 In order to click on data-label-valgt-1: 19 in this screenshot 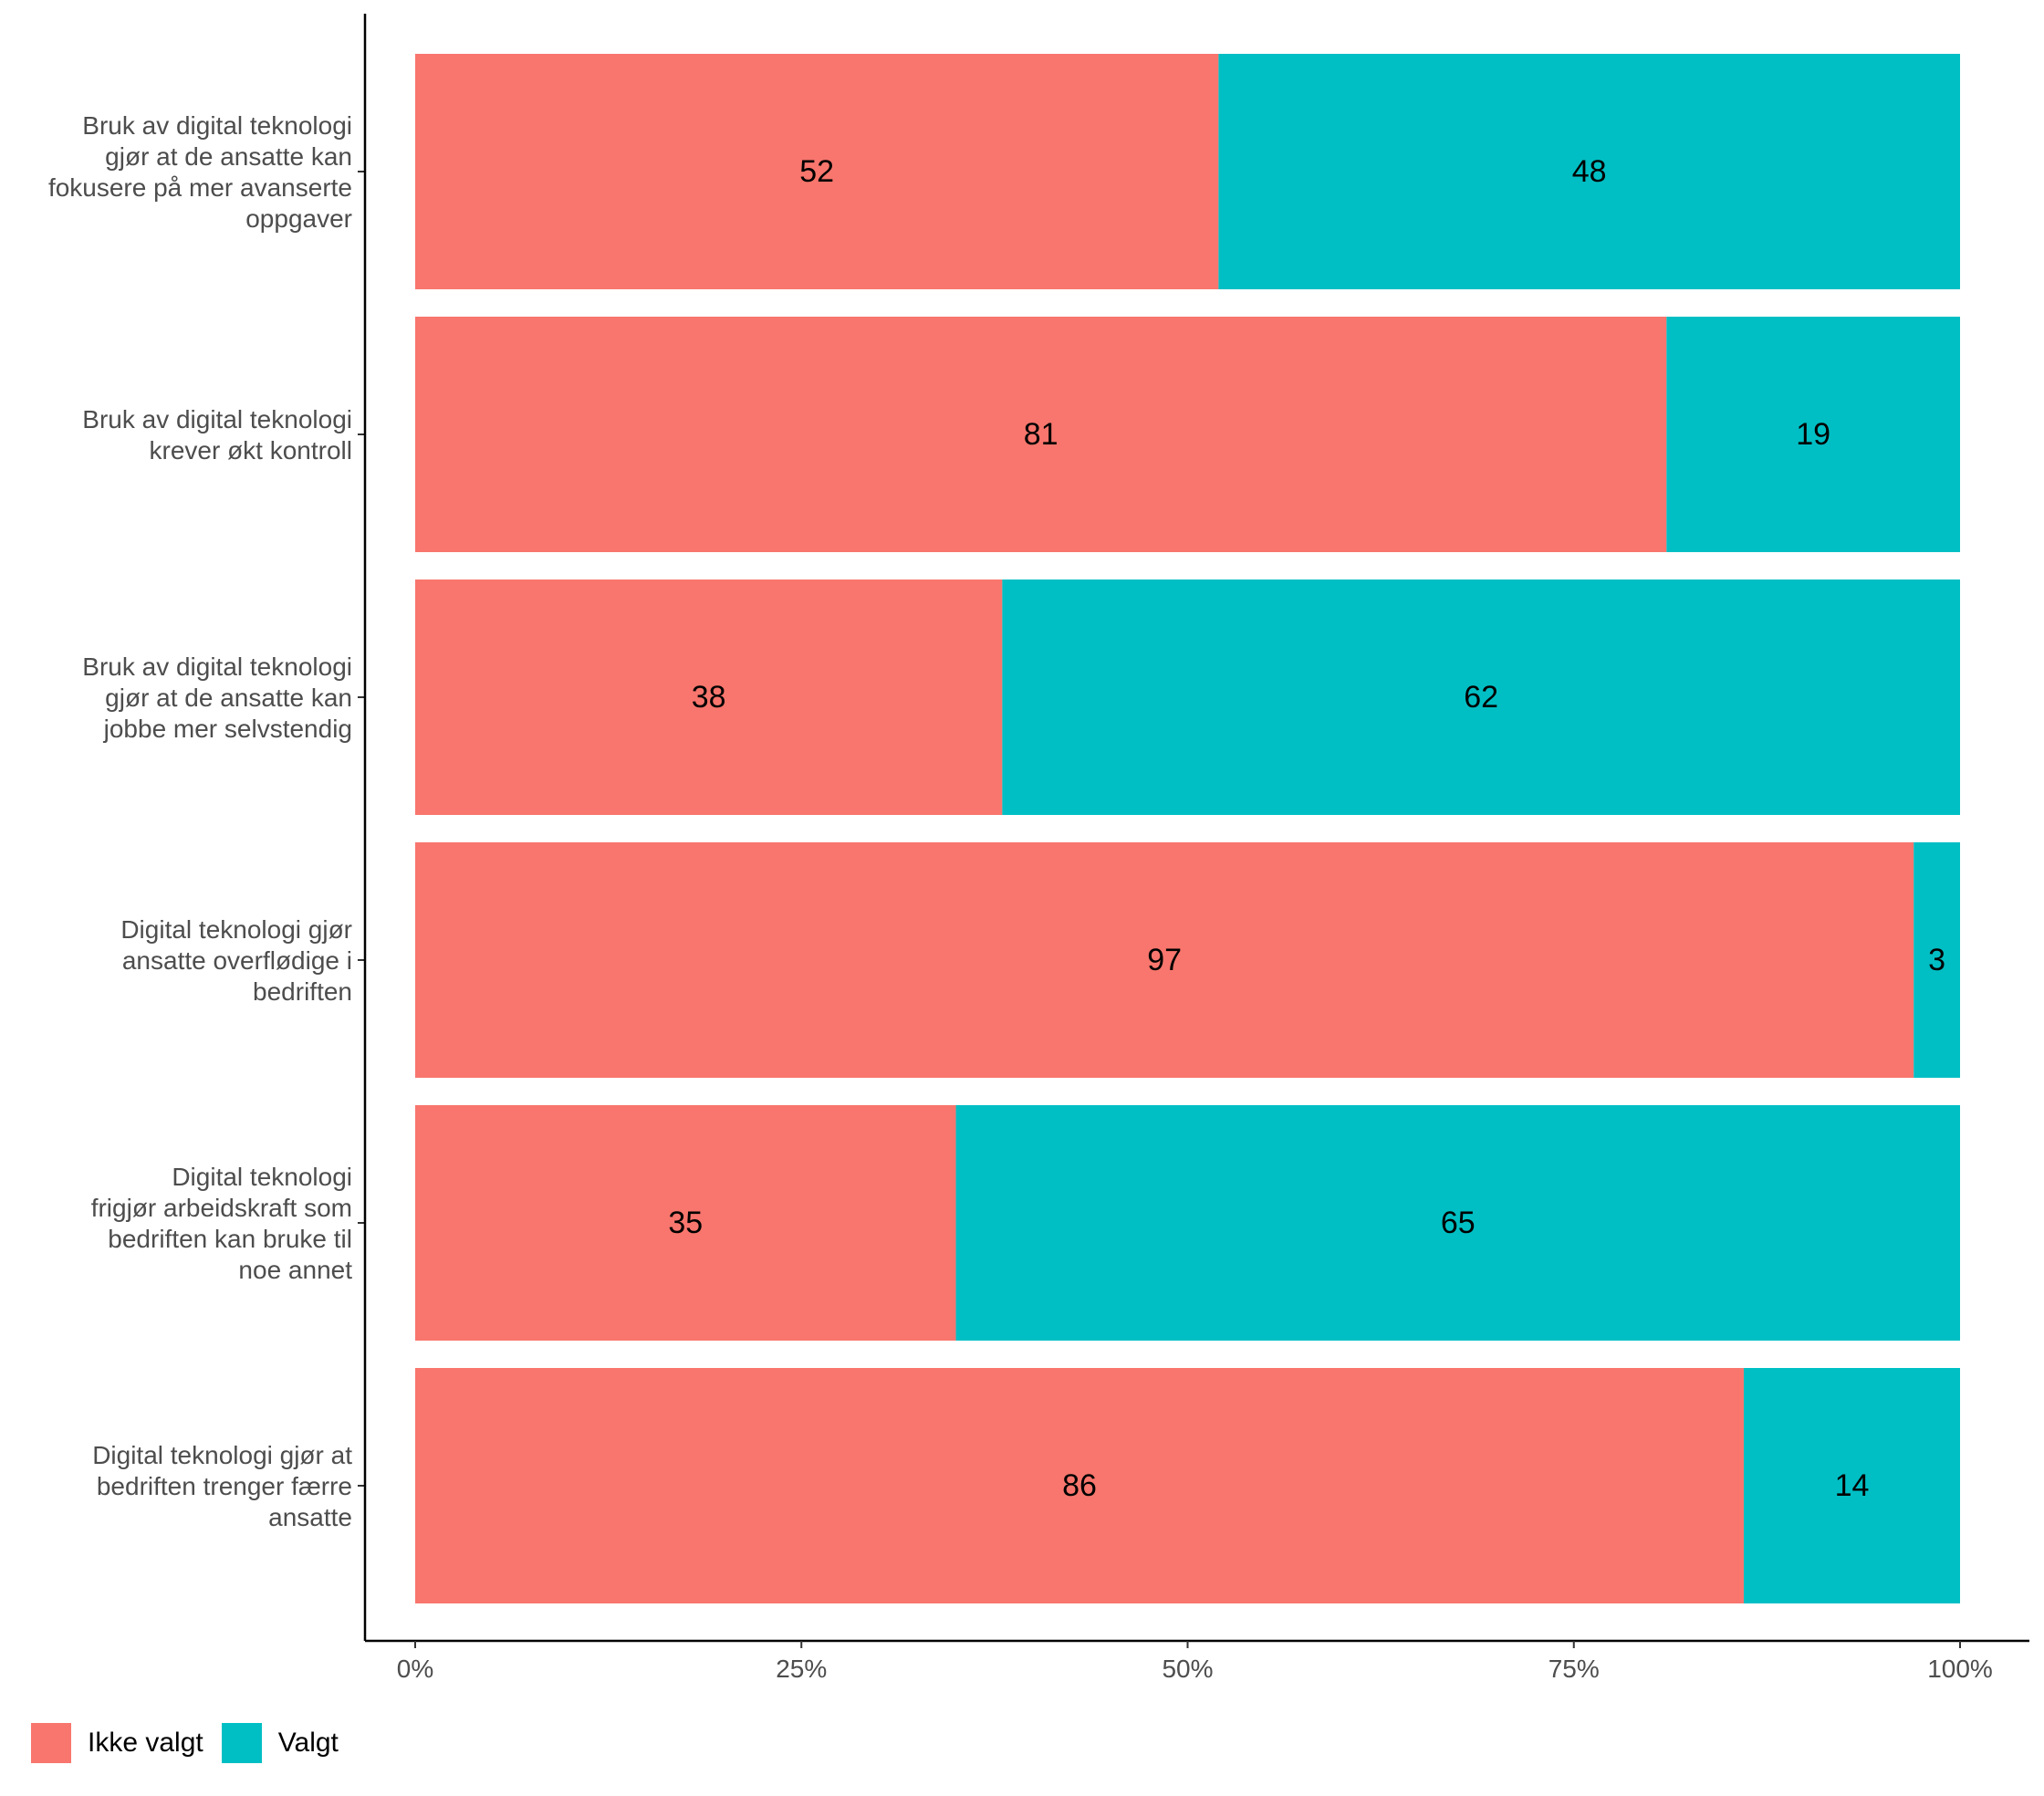, I will do `click(1813, 435)`.